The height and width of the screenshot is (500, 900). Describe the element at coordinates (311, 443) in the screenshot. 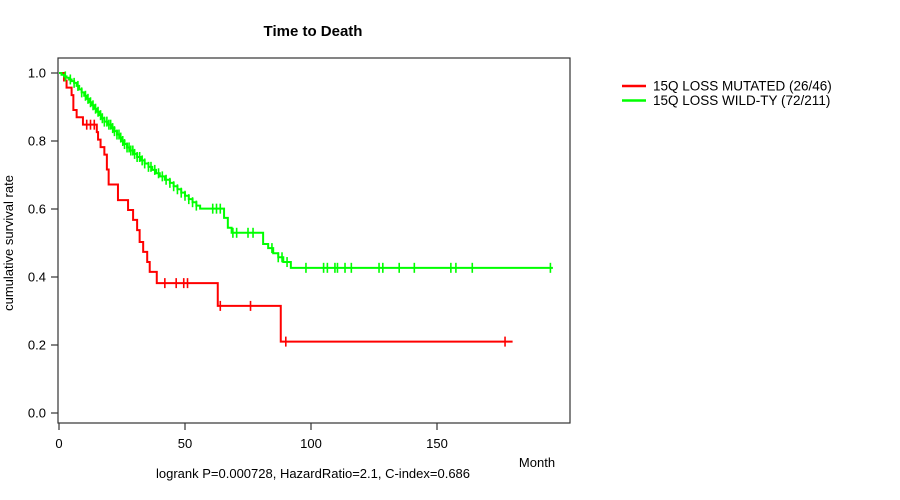

I see `x-tick-label: 100` at that location.